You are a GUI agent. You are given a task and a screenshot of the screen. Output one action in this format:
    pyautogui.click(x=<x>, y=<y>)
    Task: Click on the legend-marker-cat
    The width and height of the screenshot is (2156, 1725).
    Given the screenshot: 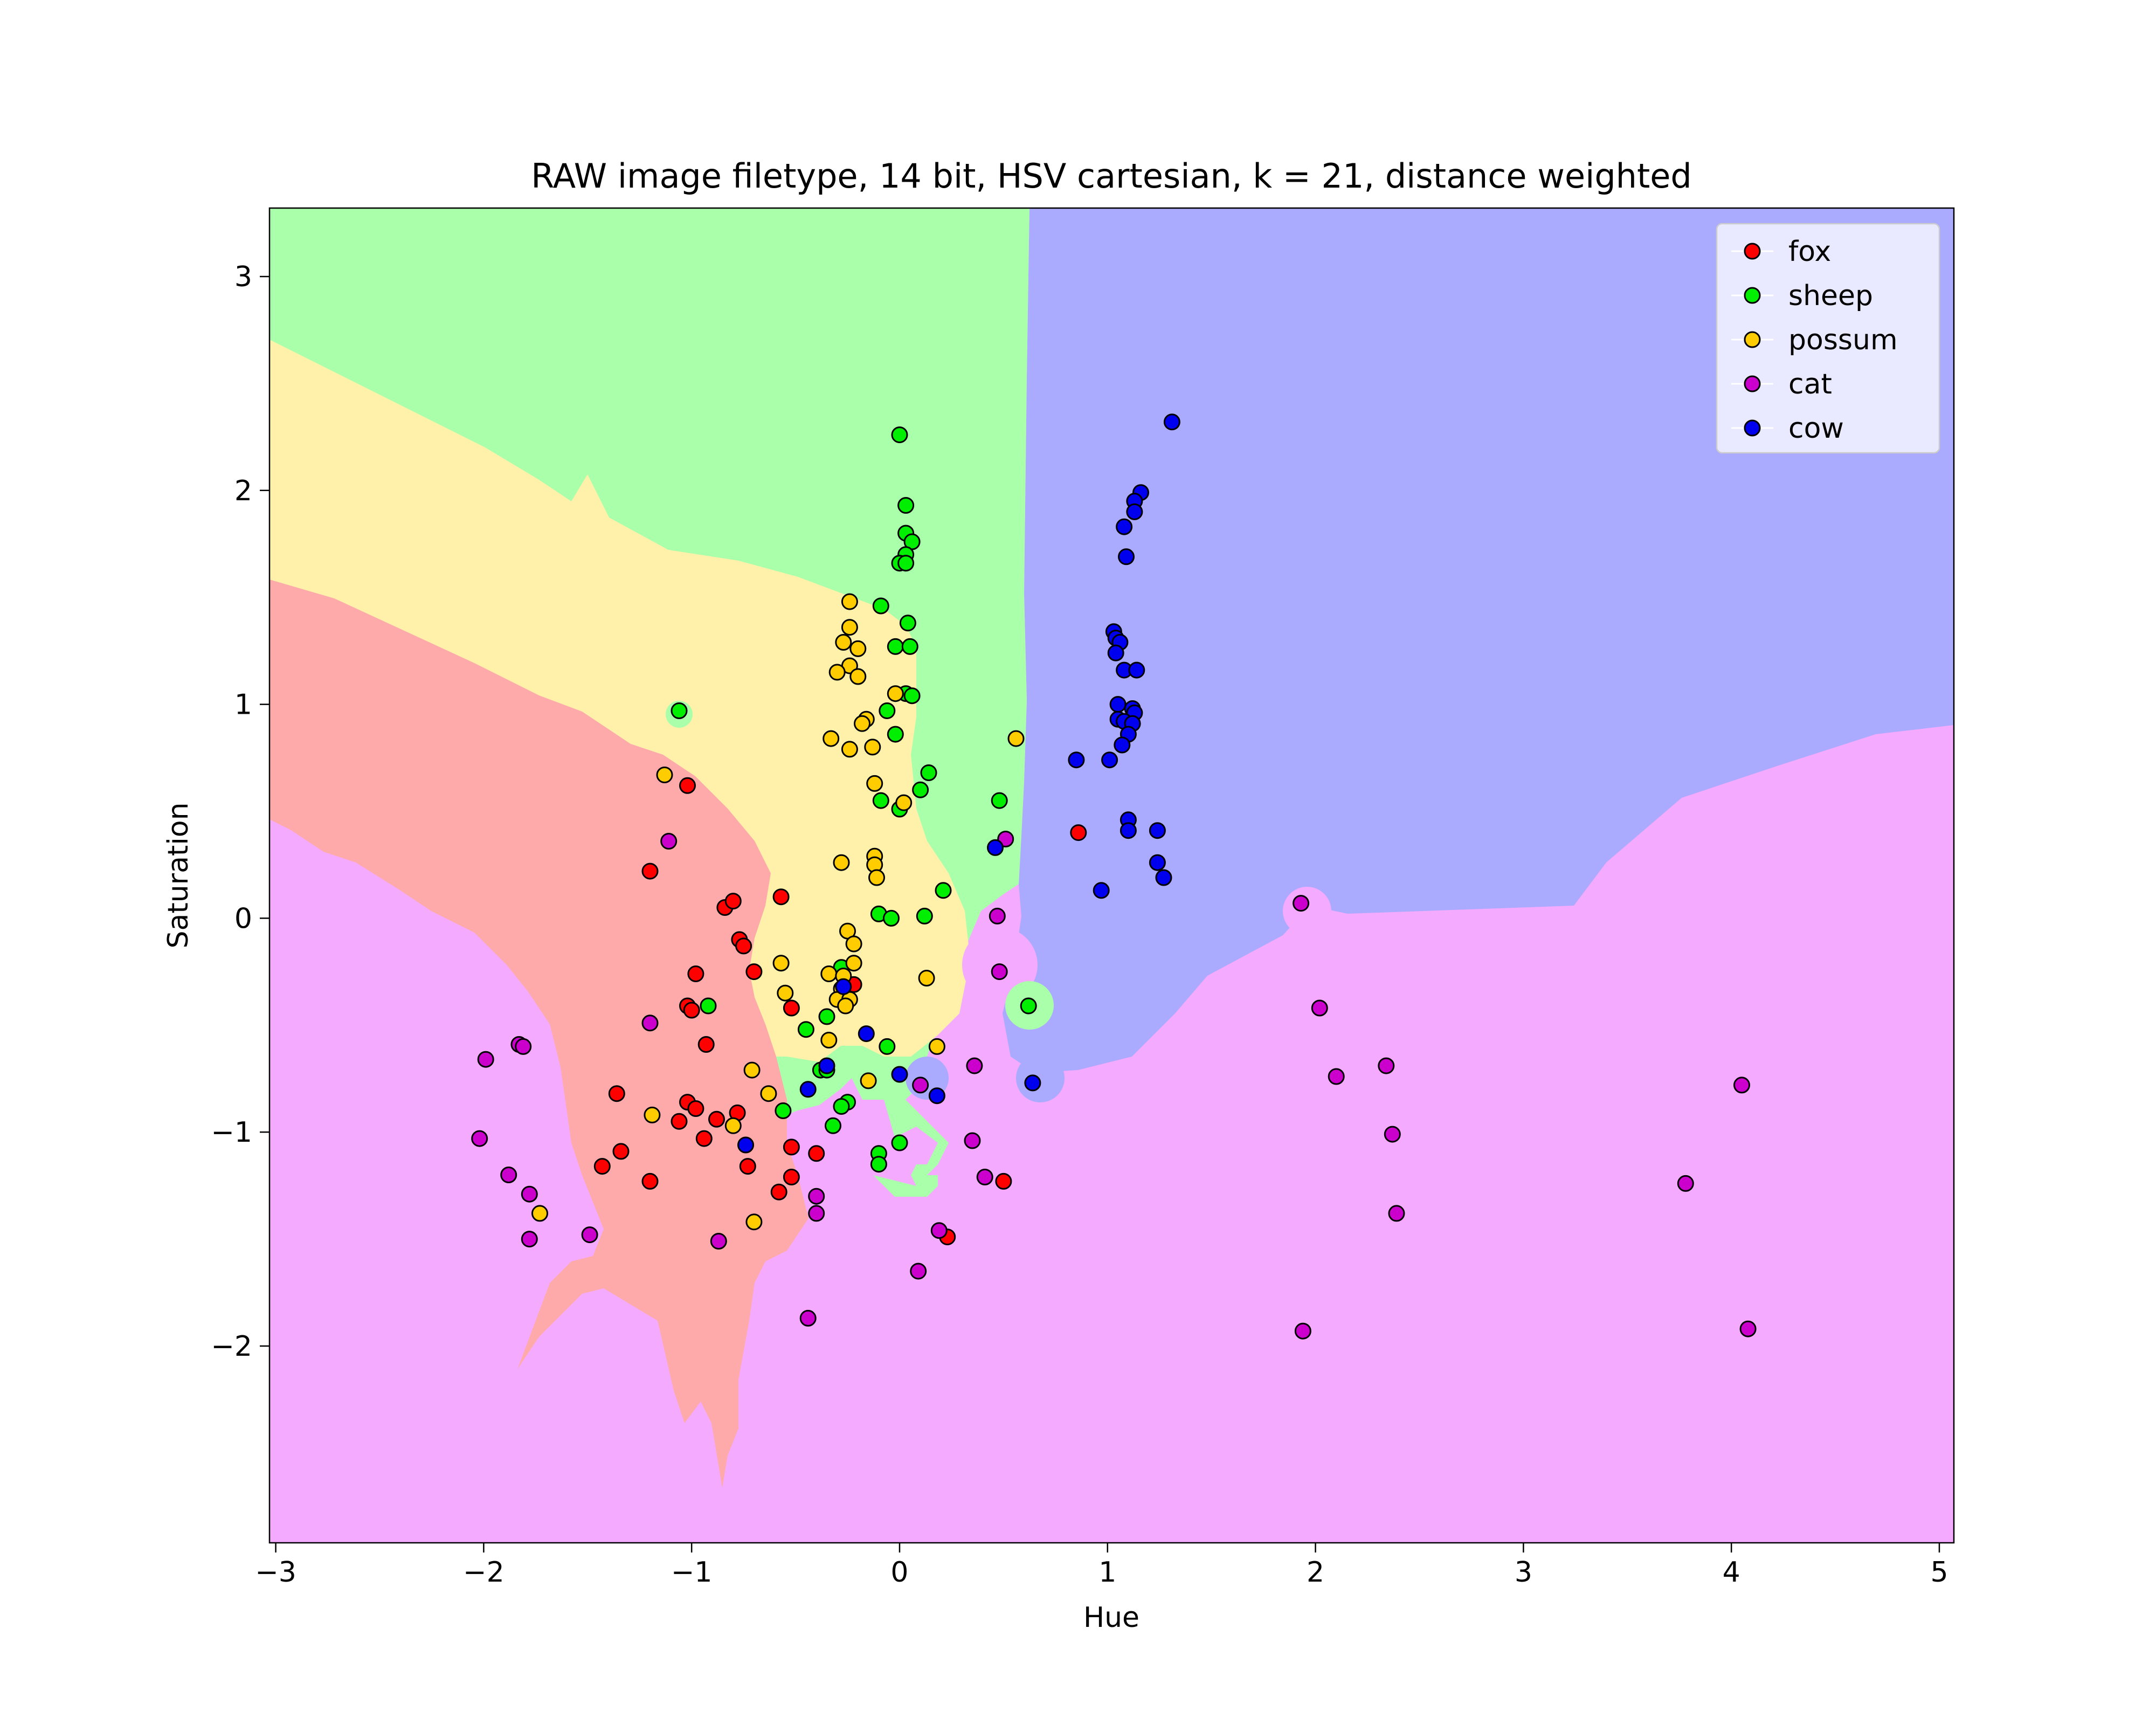 What is the action you would take?
    pyautogui.click(x=1752, y=383)
    